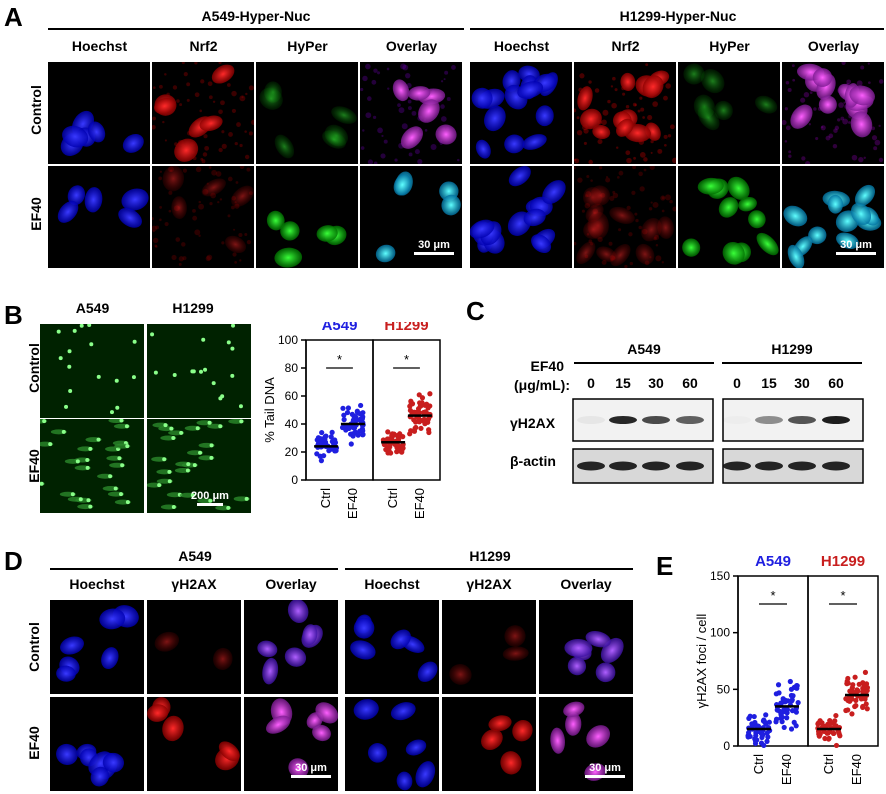 The width and height of the screenshot is (886, 794). Describe the element at coordinates (34, 647) in the screenshot. I see `panel-d-row-control: Control` at that location.